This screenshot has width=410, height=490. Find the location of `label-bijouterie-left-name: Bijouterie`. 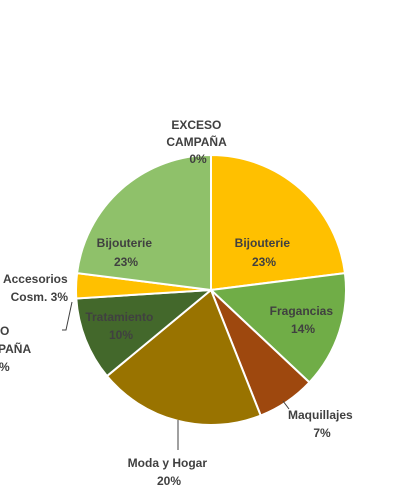

label-bijouterie-left-name: Bijouterie is located at coordinates (125, 243).